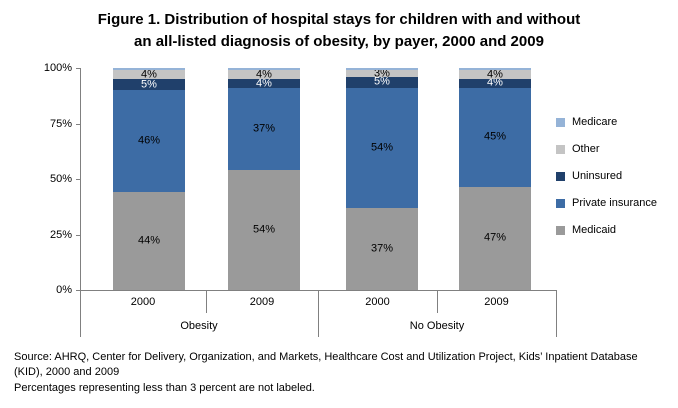  I want to click on segment-value-label: 47%, so click(495, 237).